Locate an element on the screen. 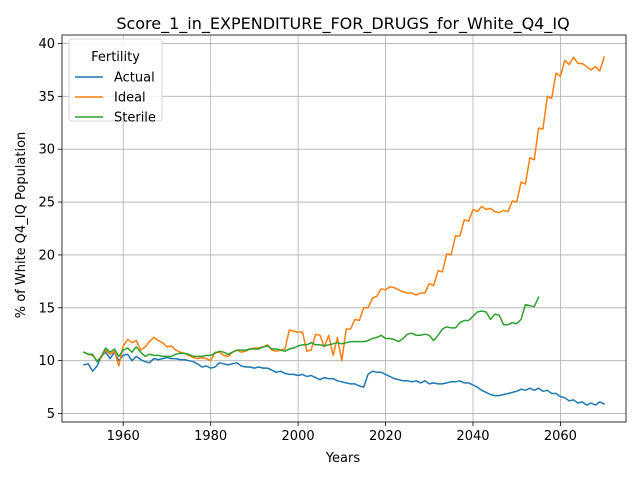 The width and height of the screenshot is (640, 480). legend-label-actual: Actual is located at coordinates (134, 78).